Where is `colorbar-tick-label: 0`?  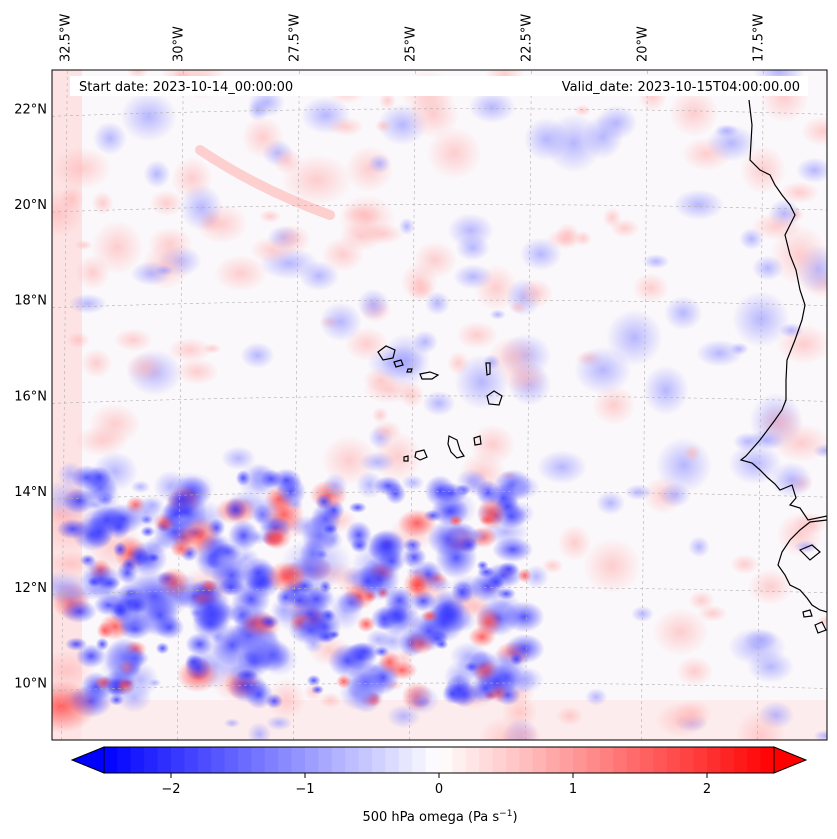 colorbar-tick-label: 0 is located at coordinates (439, 789).